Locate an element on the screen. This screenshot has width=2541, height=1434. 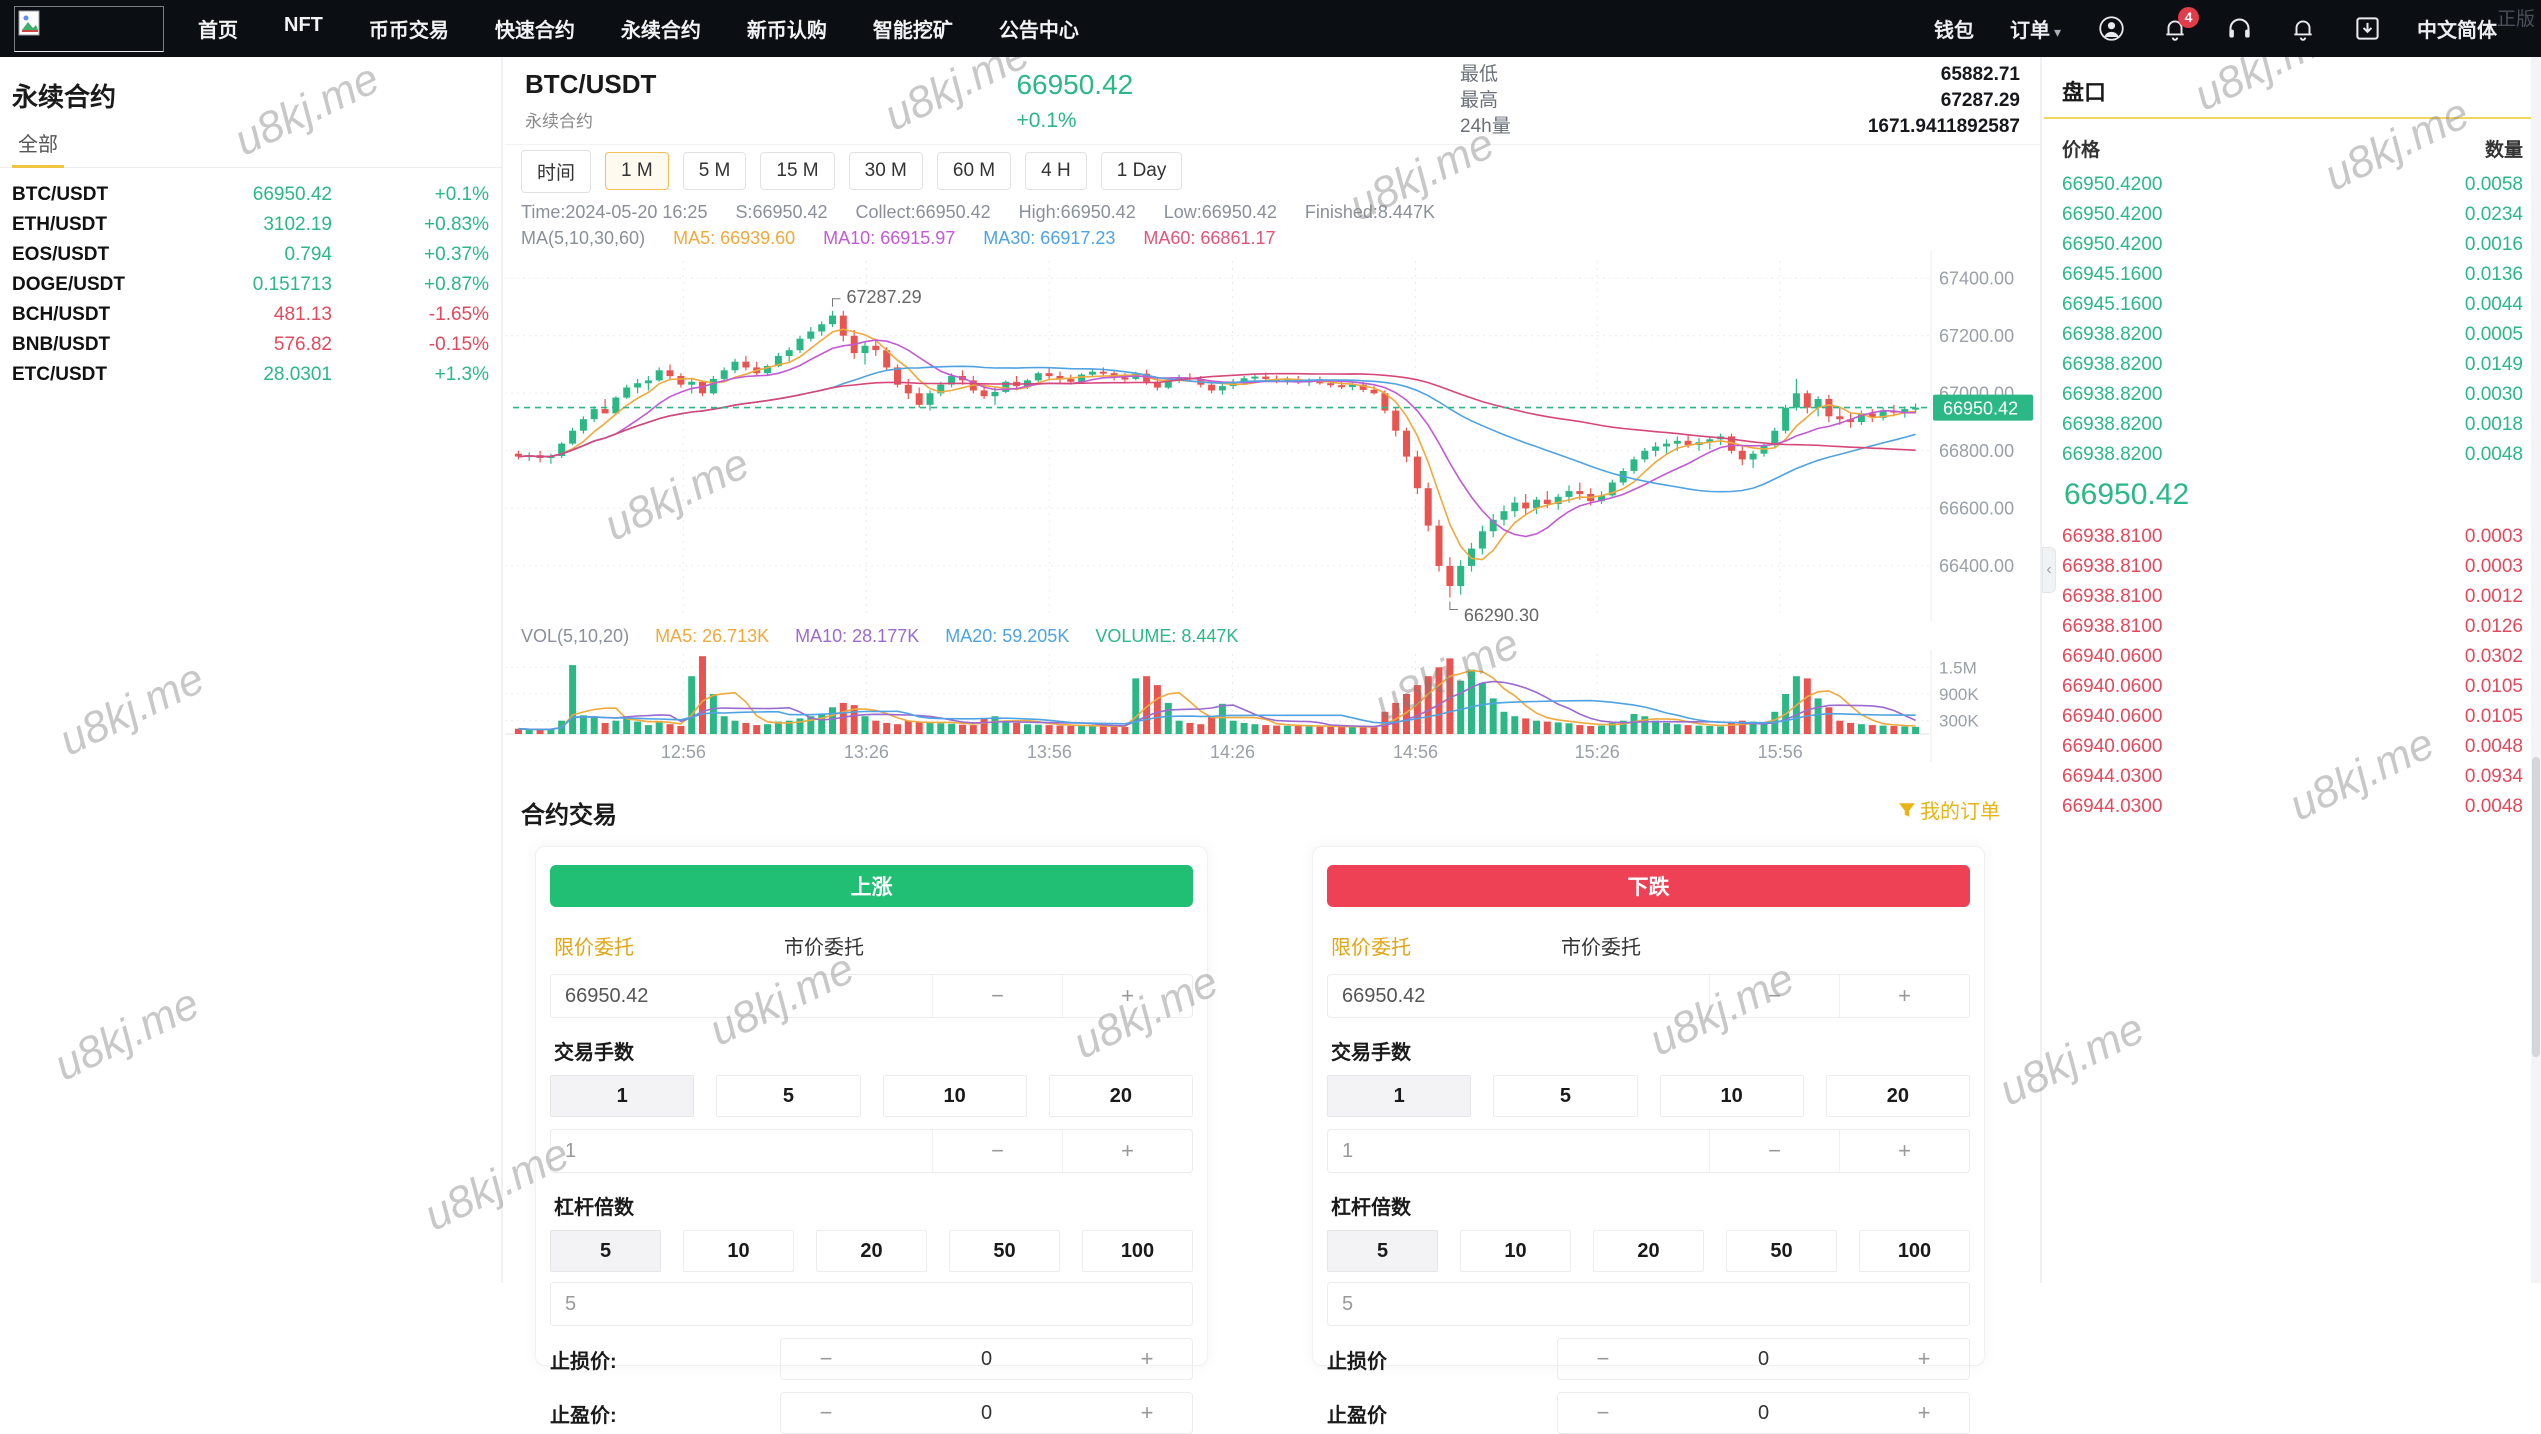
interval-button-1m: 1 M is located at coordinates (637, 171).